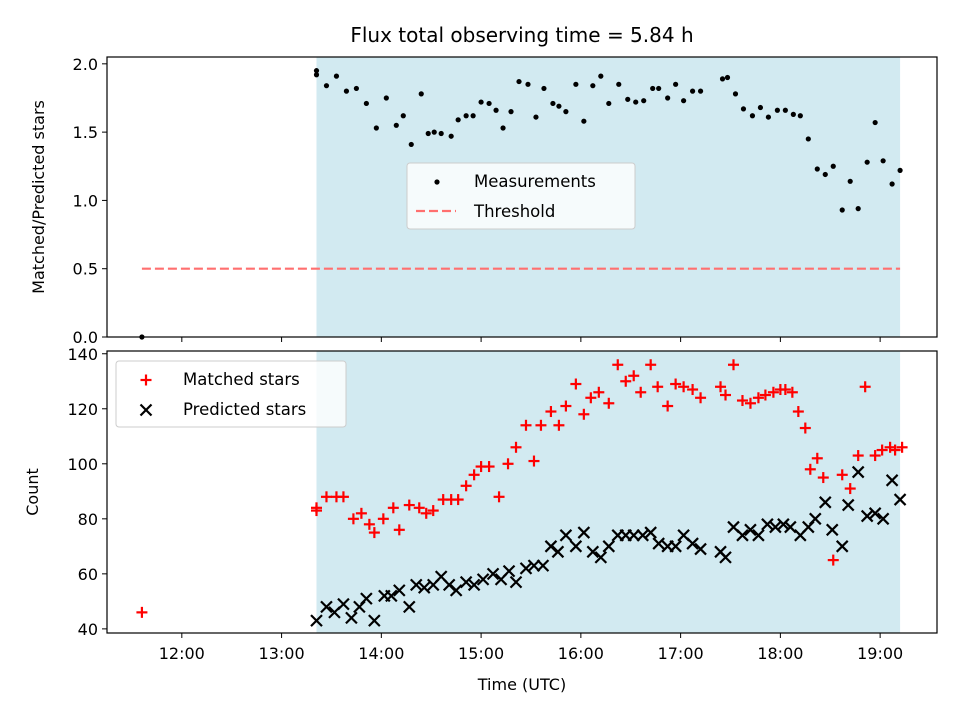 The width and height of the screenshot is (960, 720). Describe the element at coordinates (521, 196) in the screenshot. I see `top-legend: Measurements Threshold` at that location.